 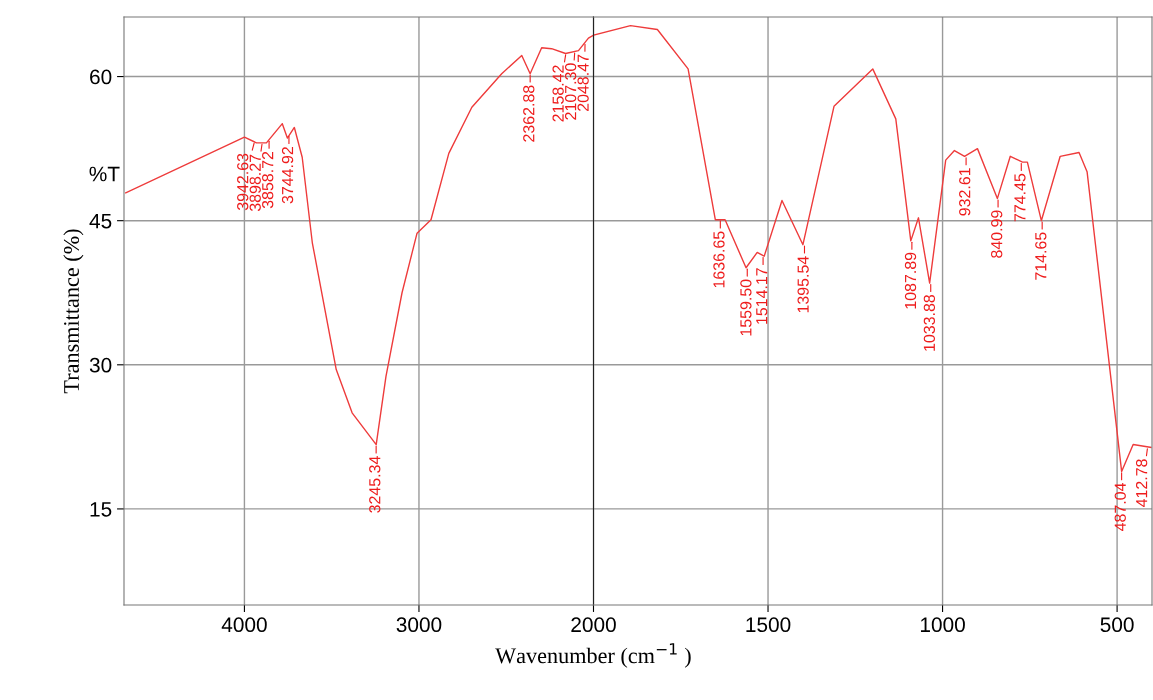 I want to click on y-tick-label: 15, so click(x=101, y=509).